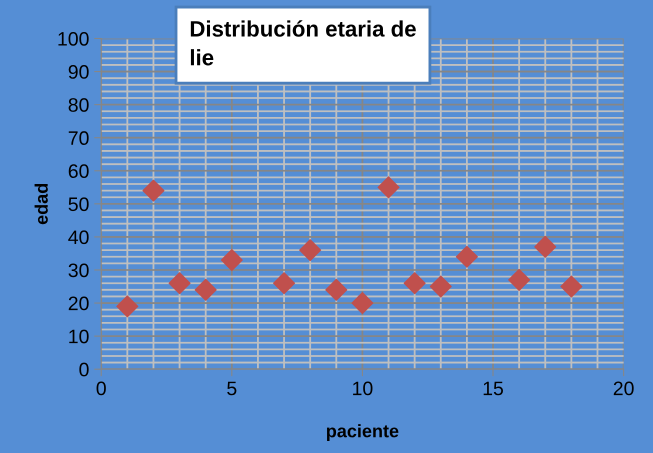  I want to click on y-tick-label: 0, so click(84, 369).